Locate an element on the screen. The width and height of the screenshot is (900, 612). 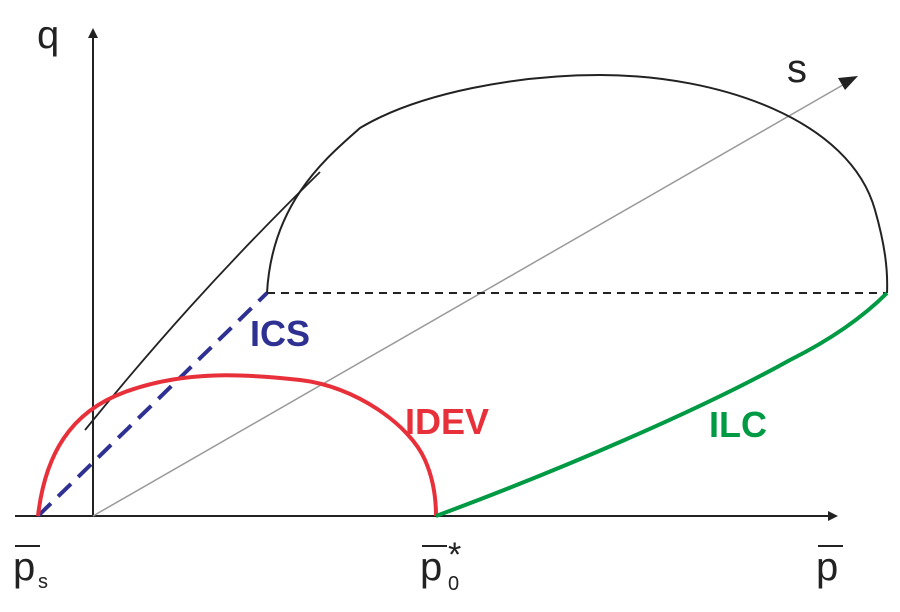
ps-label: p is located at coordinates (24, 567).